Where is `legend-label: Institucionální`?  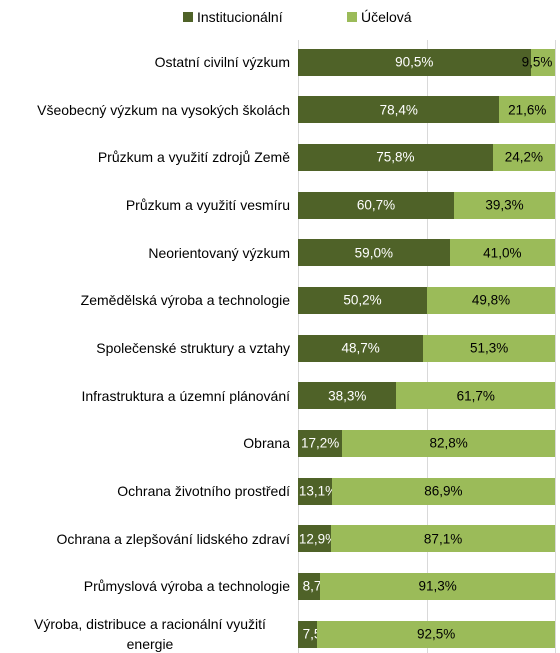
legend-label: Institucionální is located at coordinates (240, 17).